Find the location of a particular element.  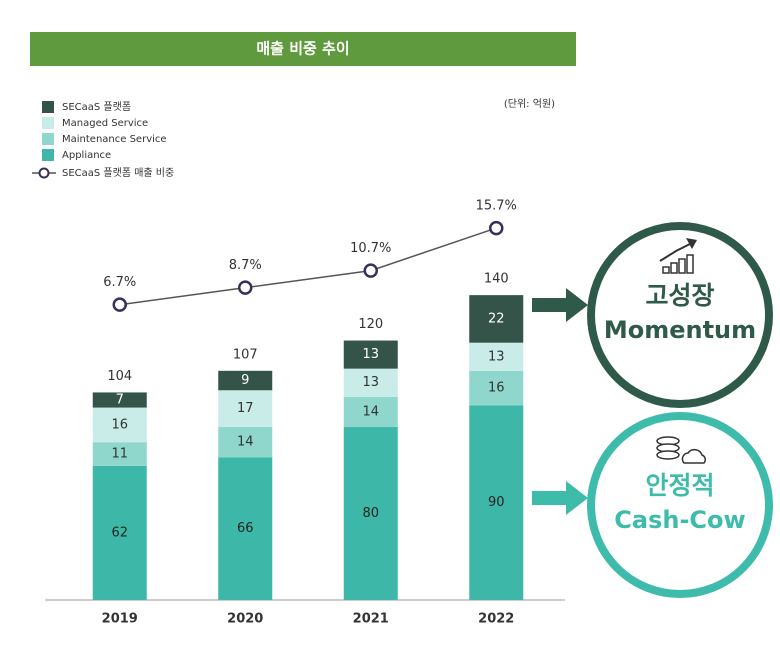

arrows is located at coordinates (560, 401).